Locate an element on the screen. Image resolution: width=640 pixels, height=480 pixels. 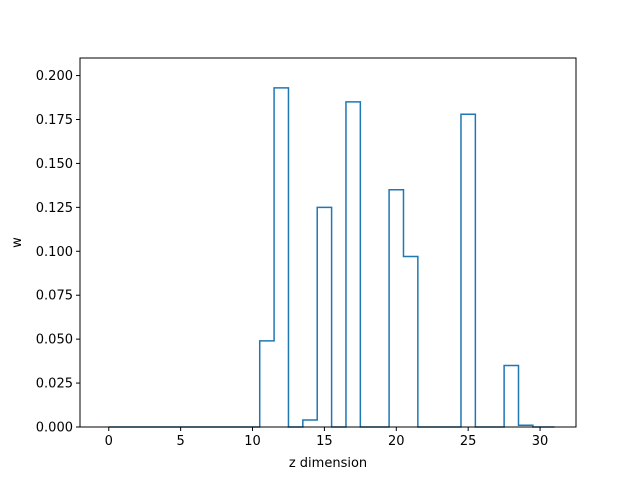
x-tick-label: 25 is located at coordinates (468, 441).